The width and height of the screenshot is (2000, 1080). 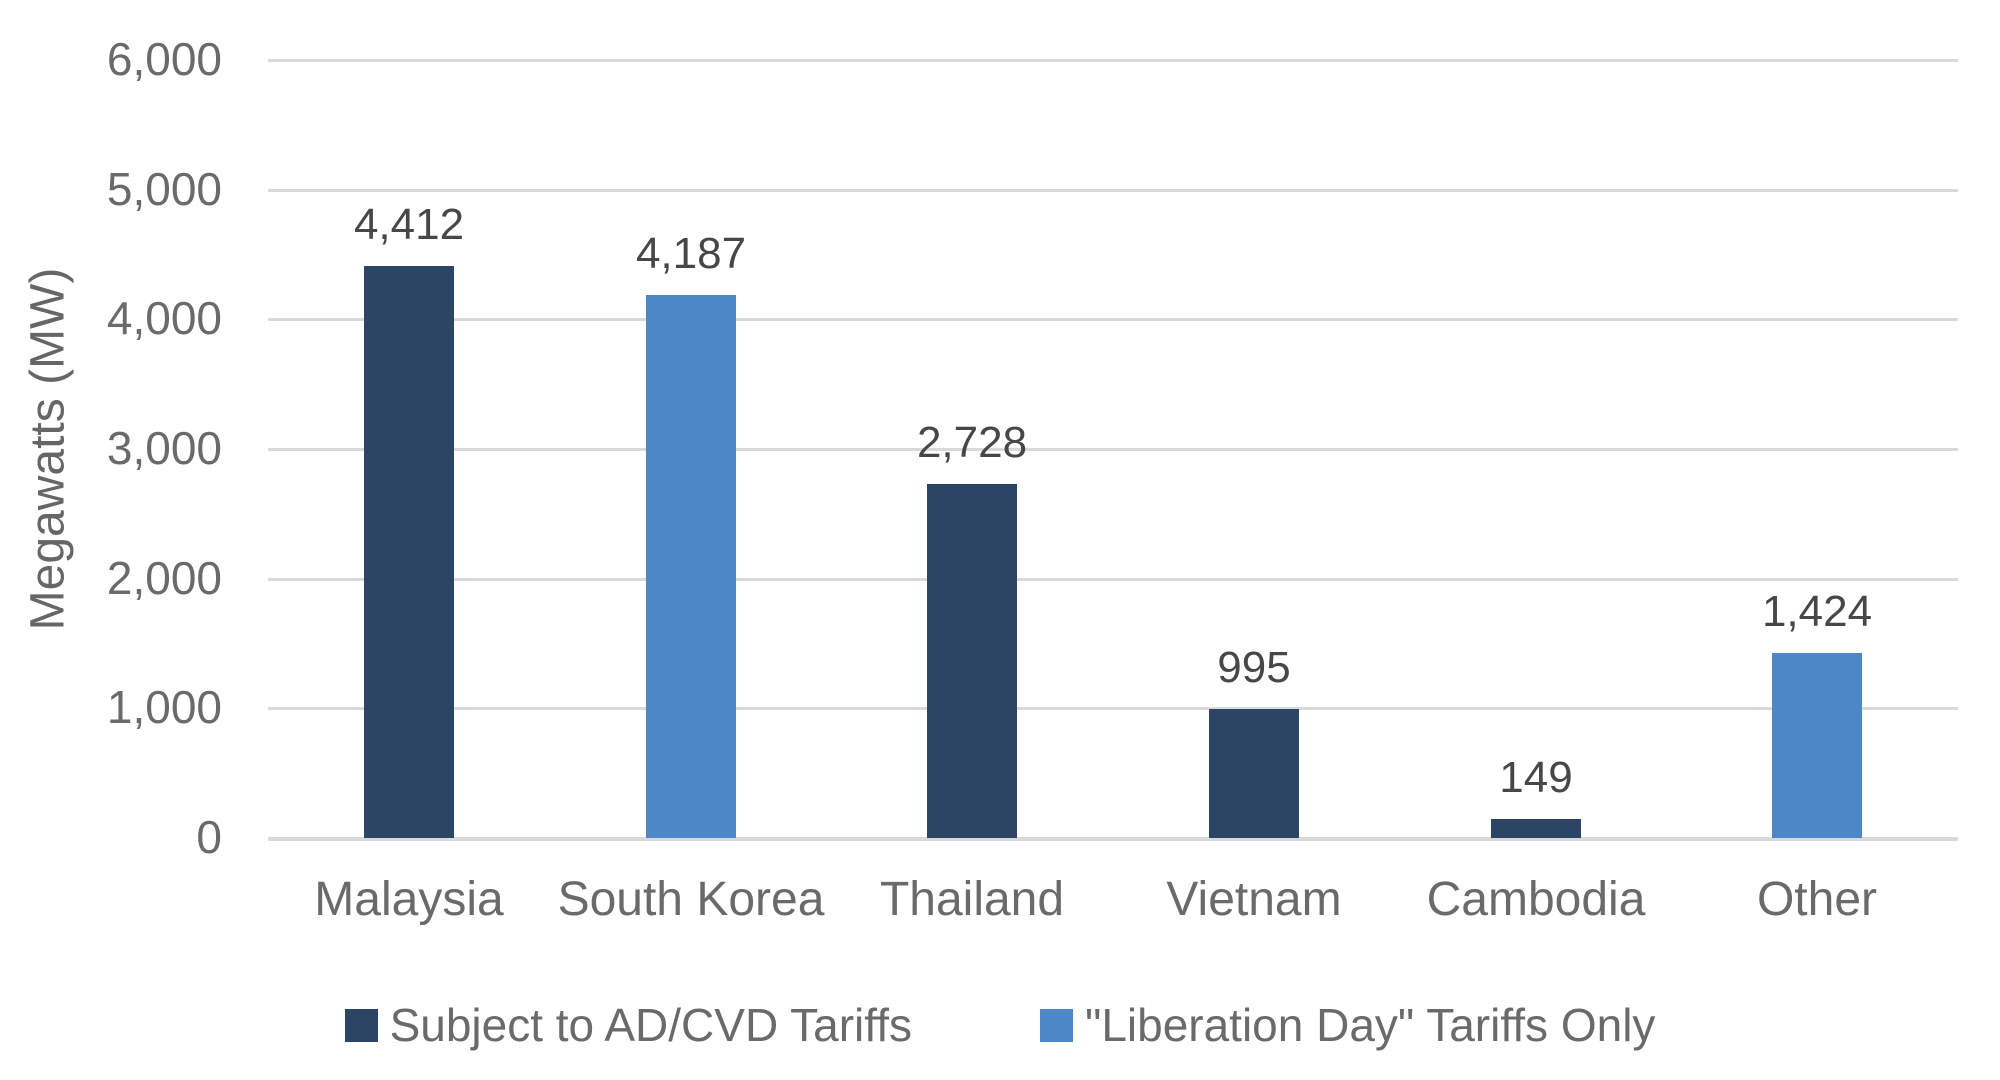 I want to click on category-label-south-korea: South Korea, so click(x=691, y=899).